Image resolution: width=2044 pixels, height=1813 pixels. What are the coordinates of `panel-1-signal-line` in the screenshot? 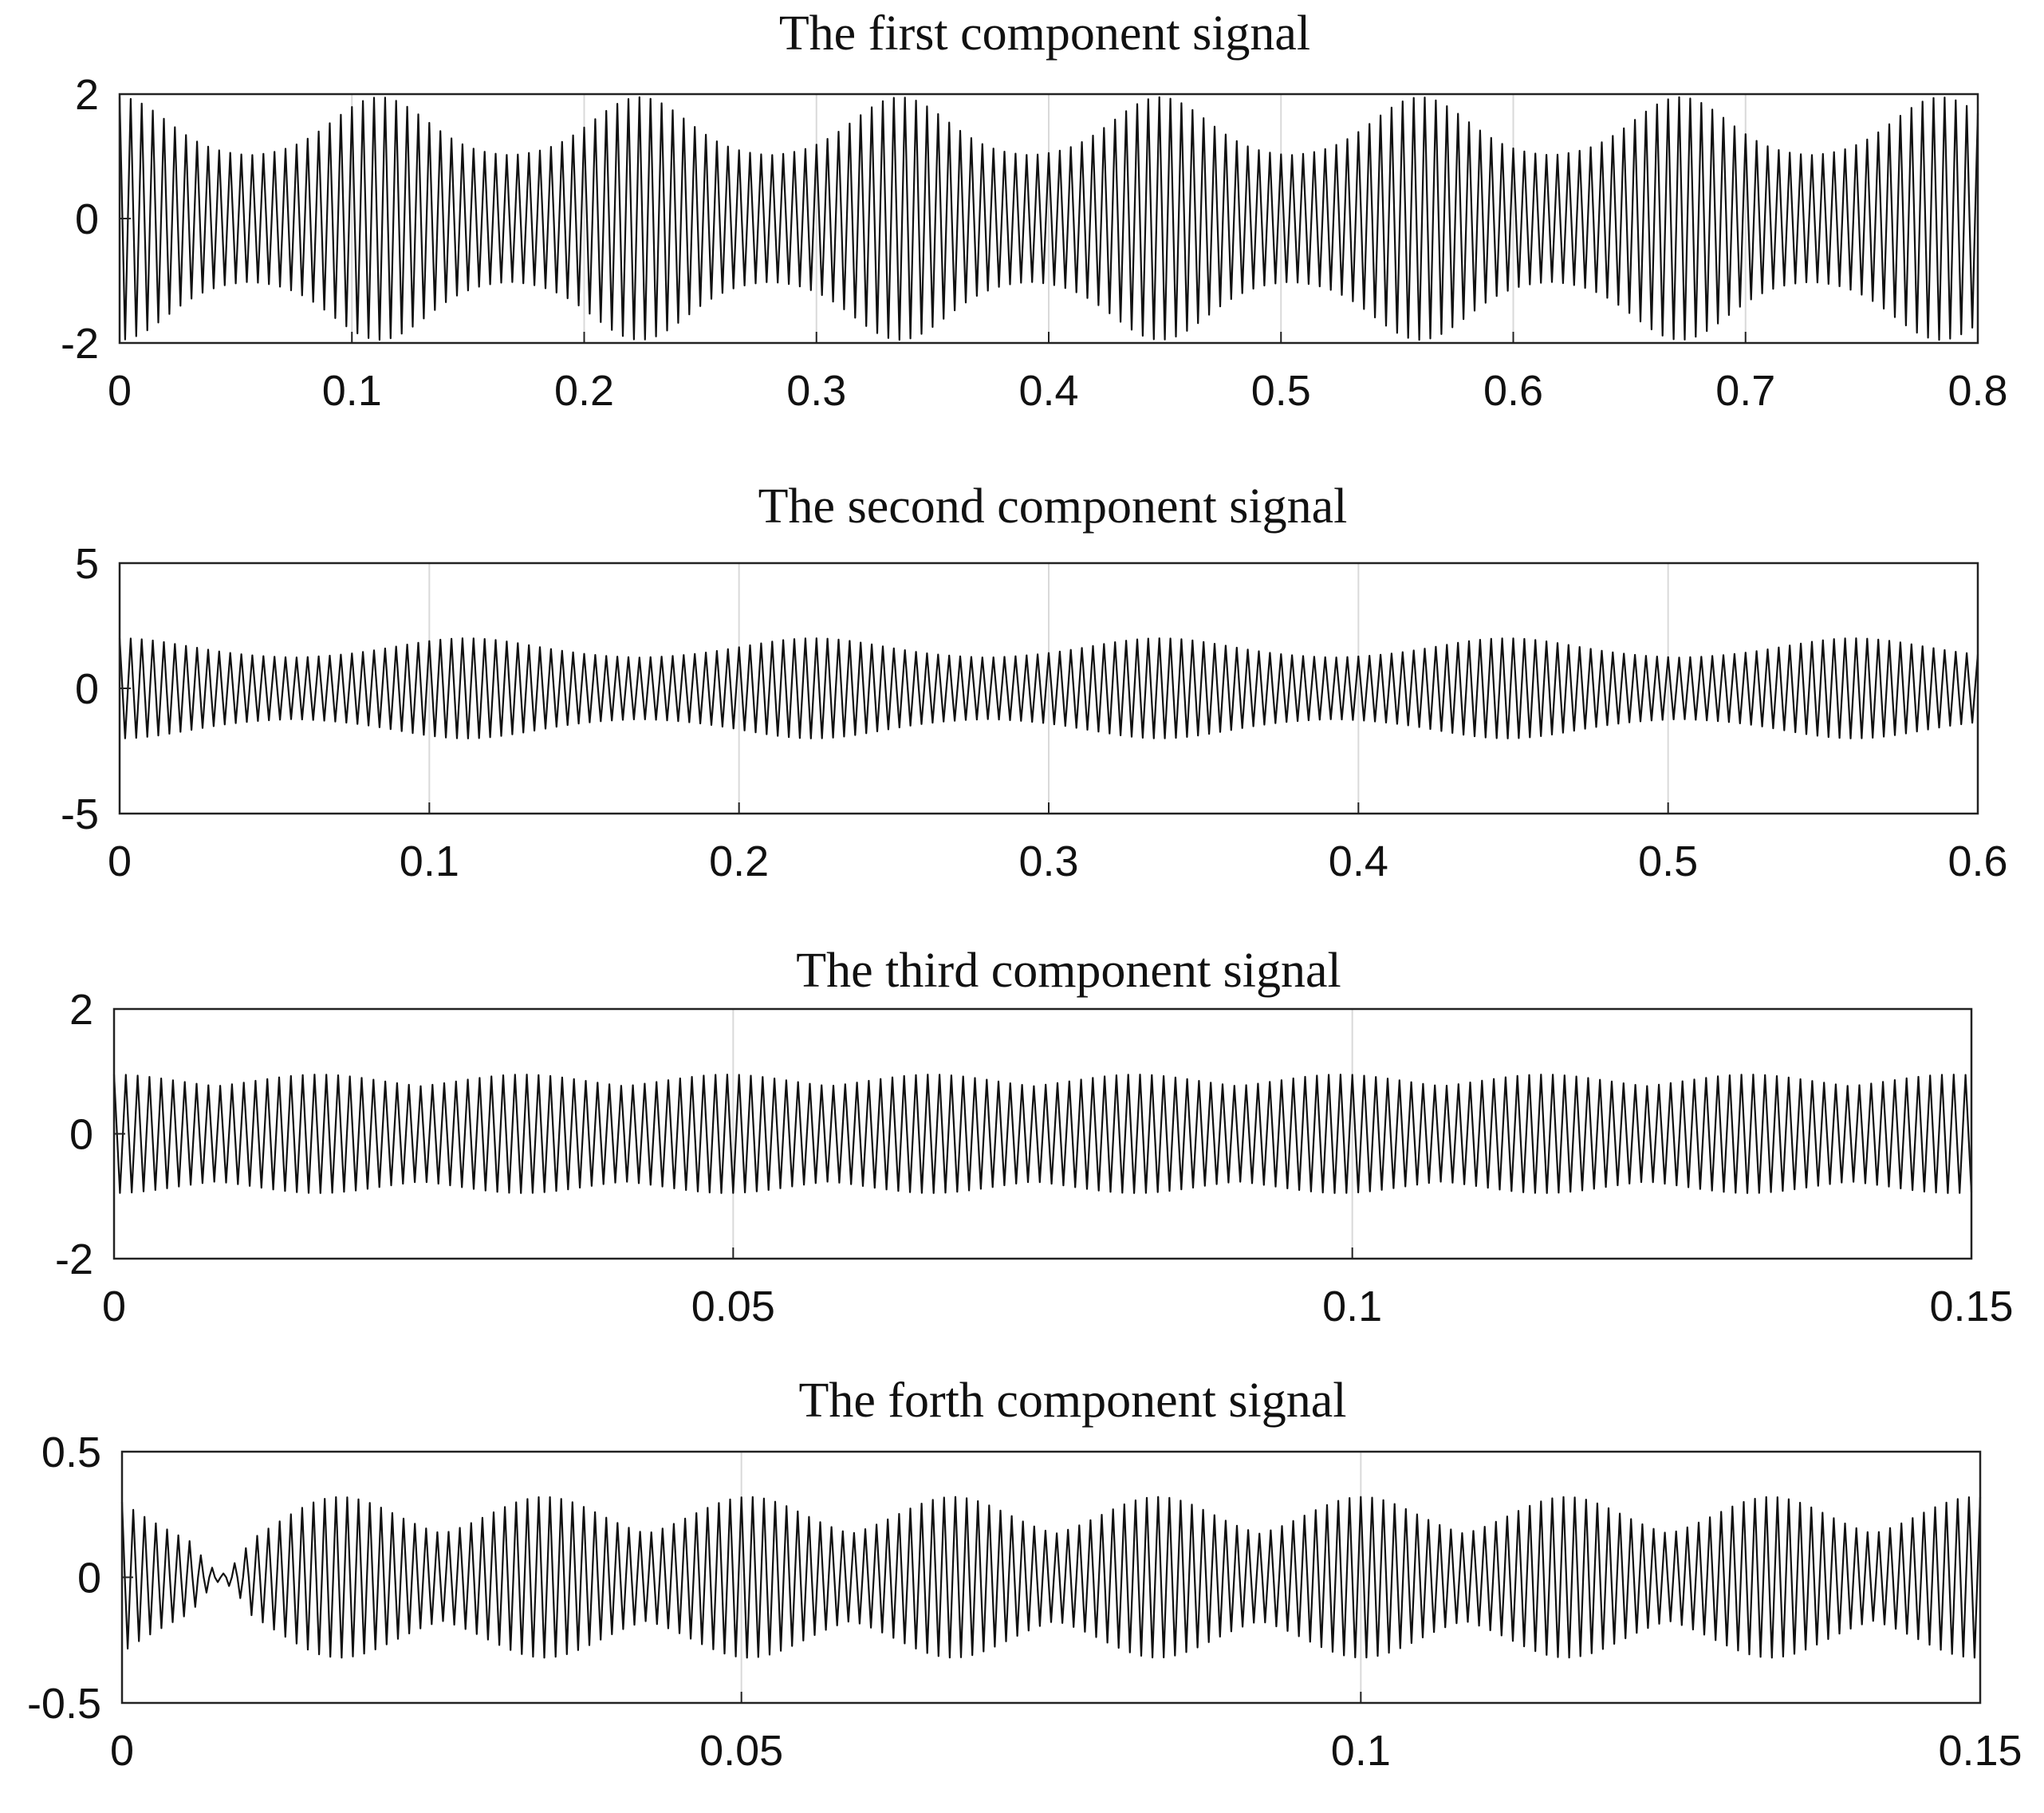 It's located at (1049, 219).